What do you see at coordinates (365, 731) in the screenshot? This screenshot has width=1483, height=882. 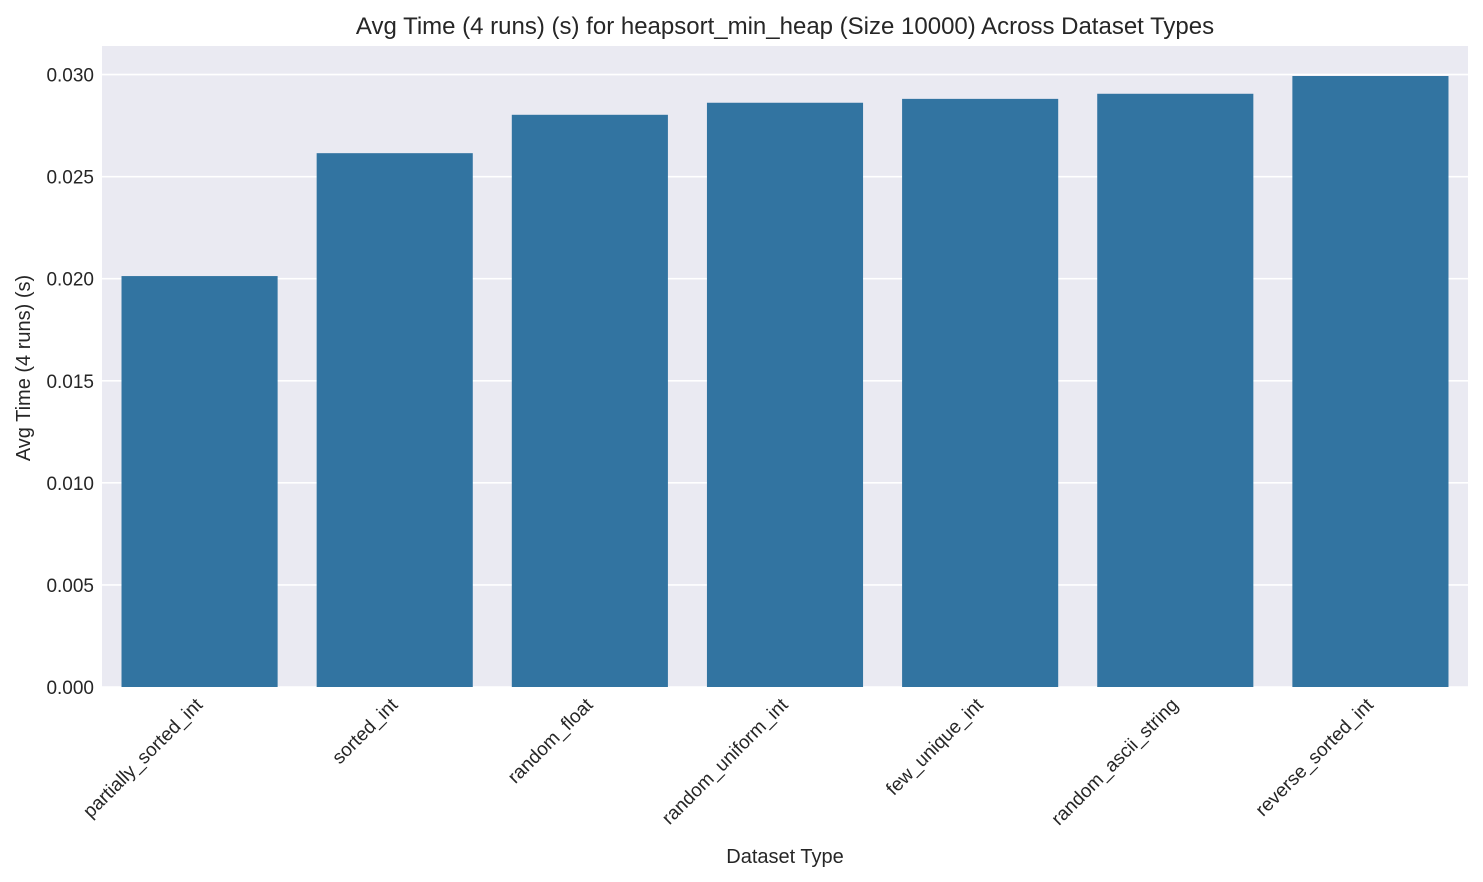 I see `x-tick-label: sorted_int` at bounding box center [365, 731].